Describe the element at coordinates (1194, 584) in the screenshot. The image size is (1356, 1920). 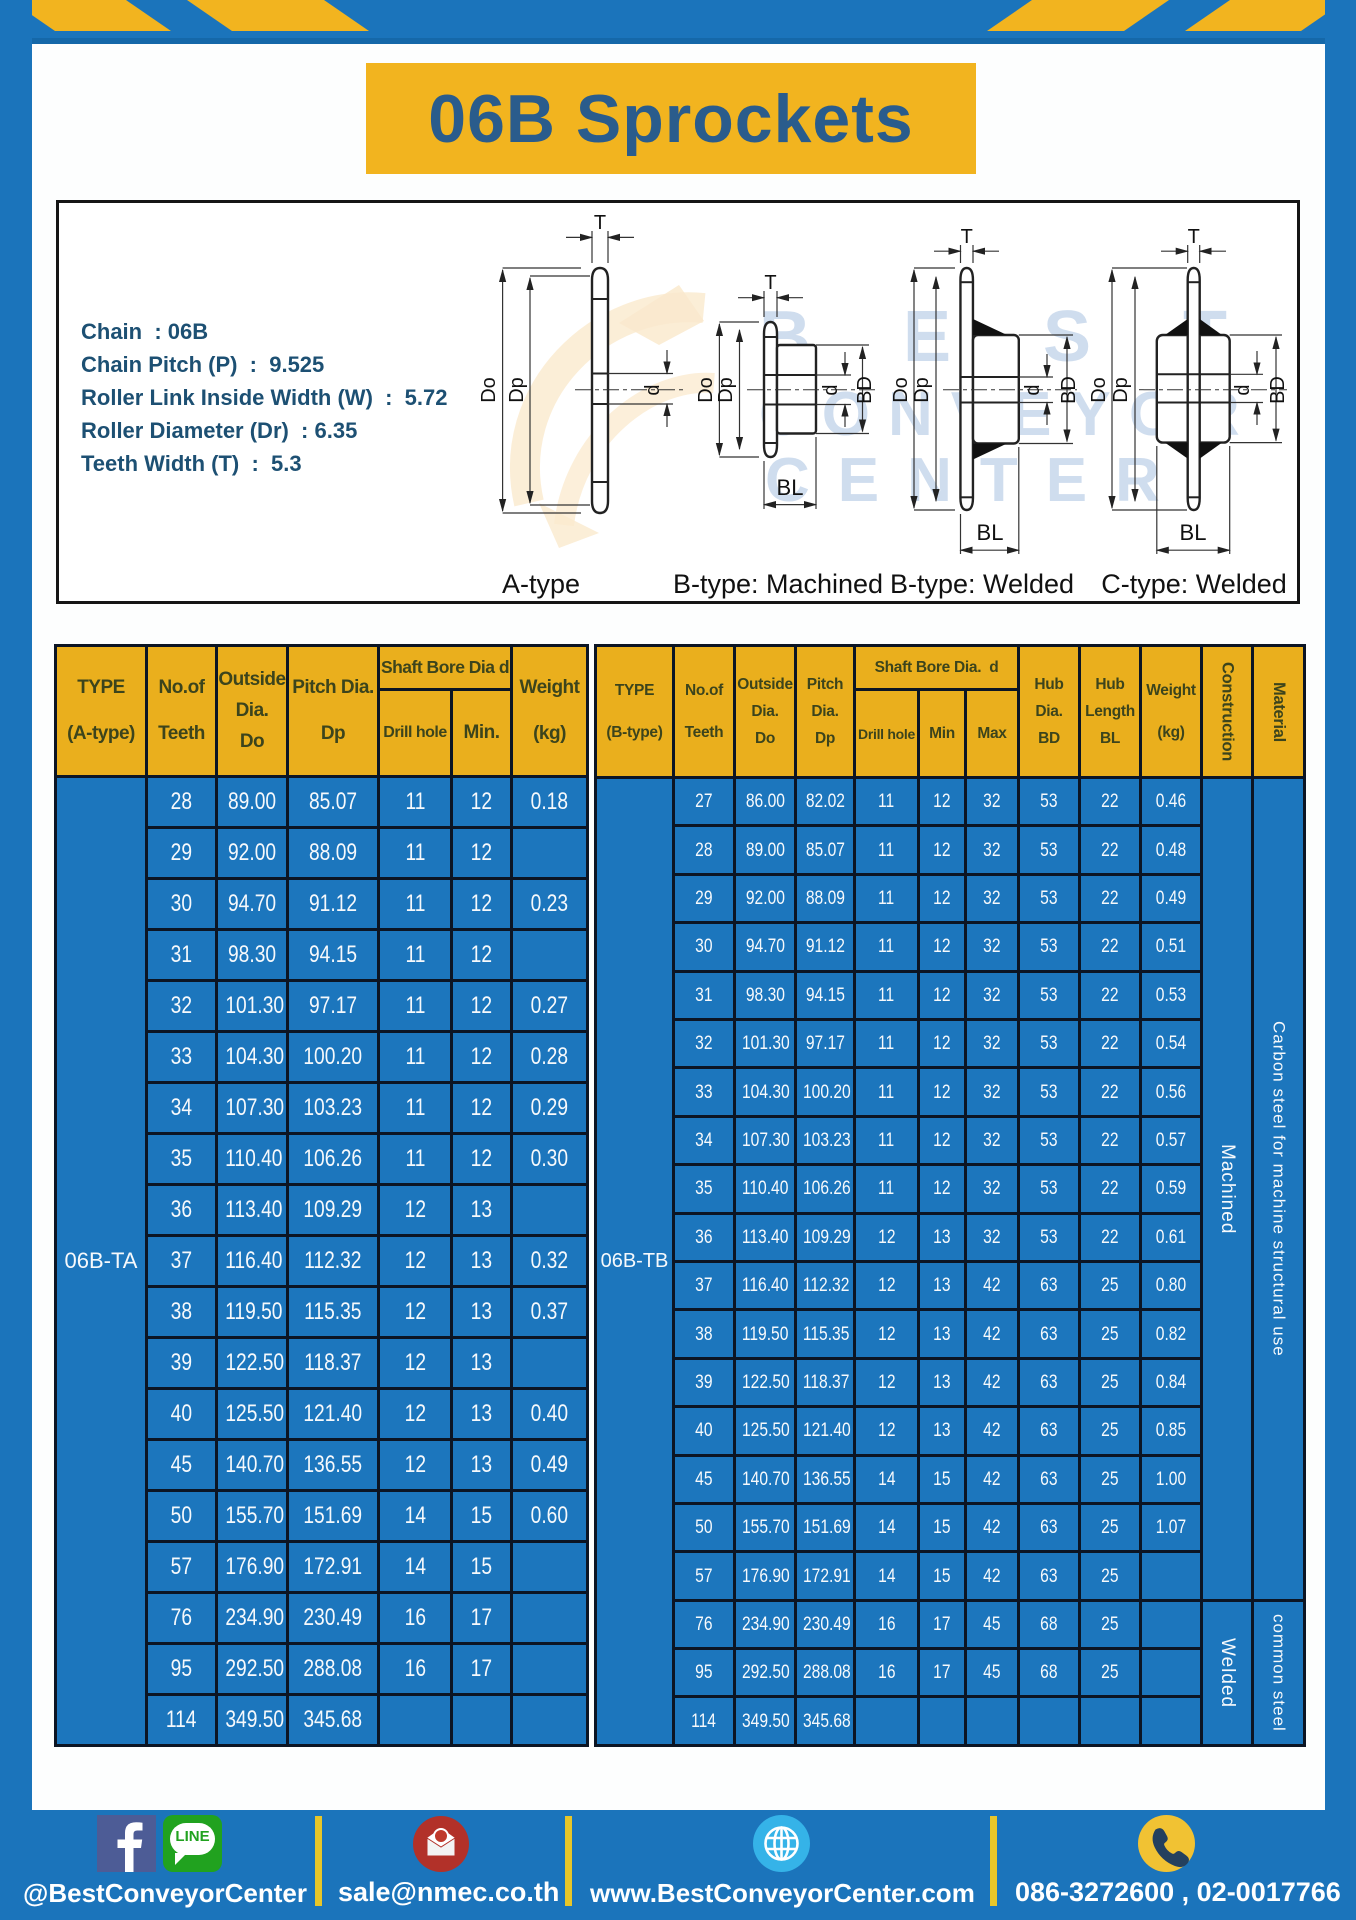
I see `svg-text: C-type: Welded` at that location.